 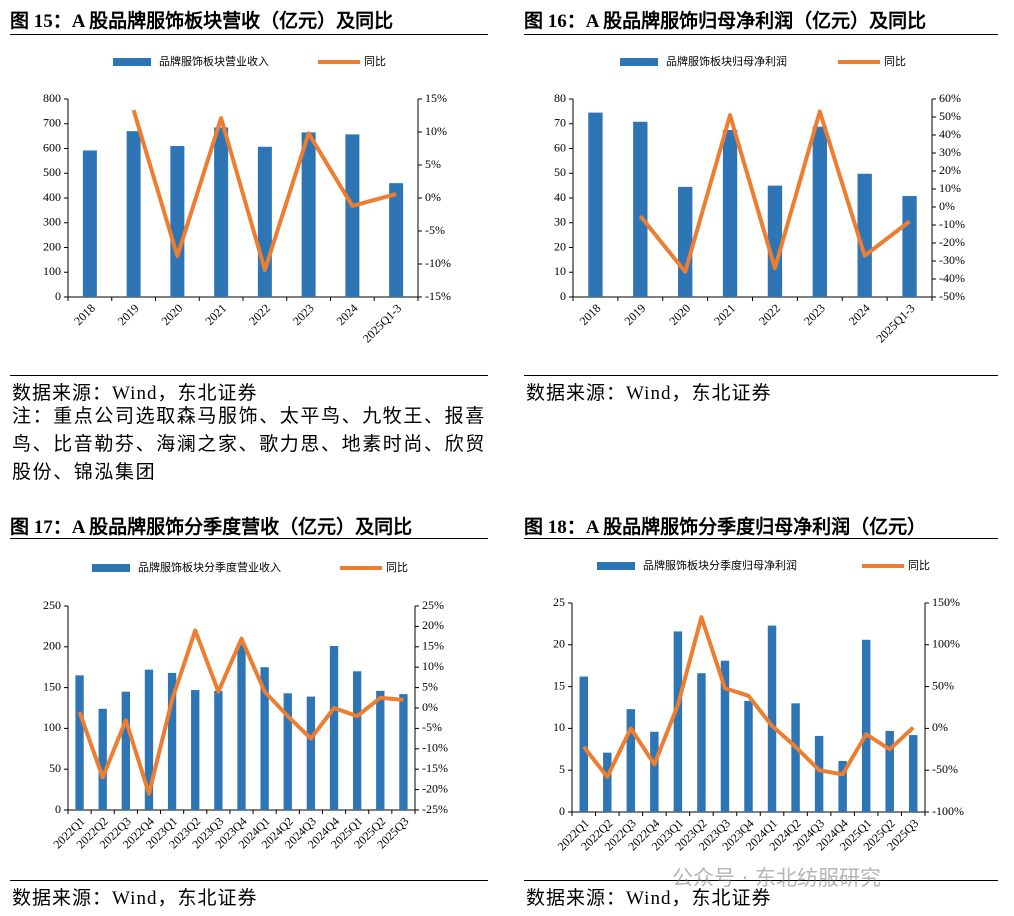 What do you see at coordinates (946, 644) in the screenshot?
I see `y2-tick-label: 100%` at bounding box center [946, 644].